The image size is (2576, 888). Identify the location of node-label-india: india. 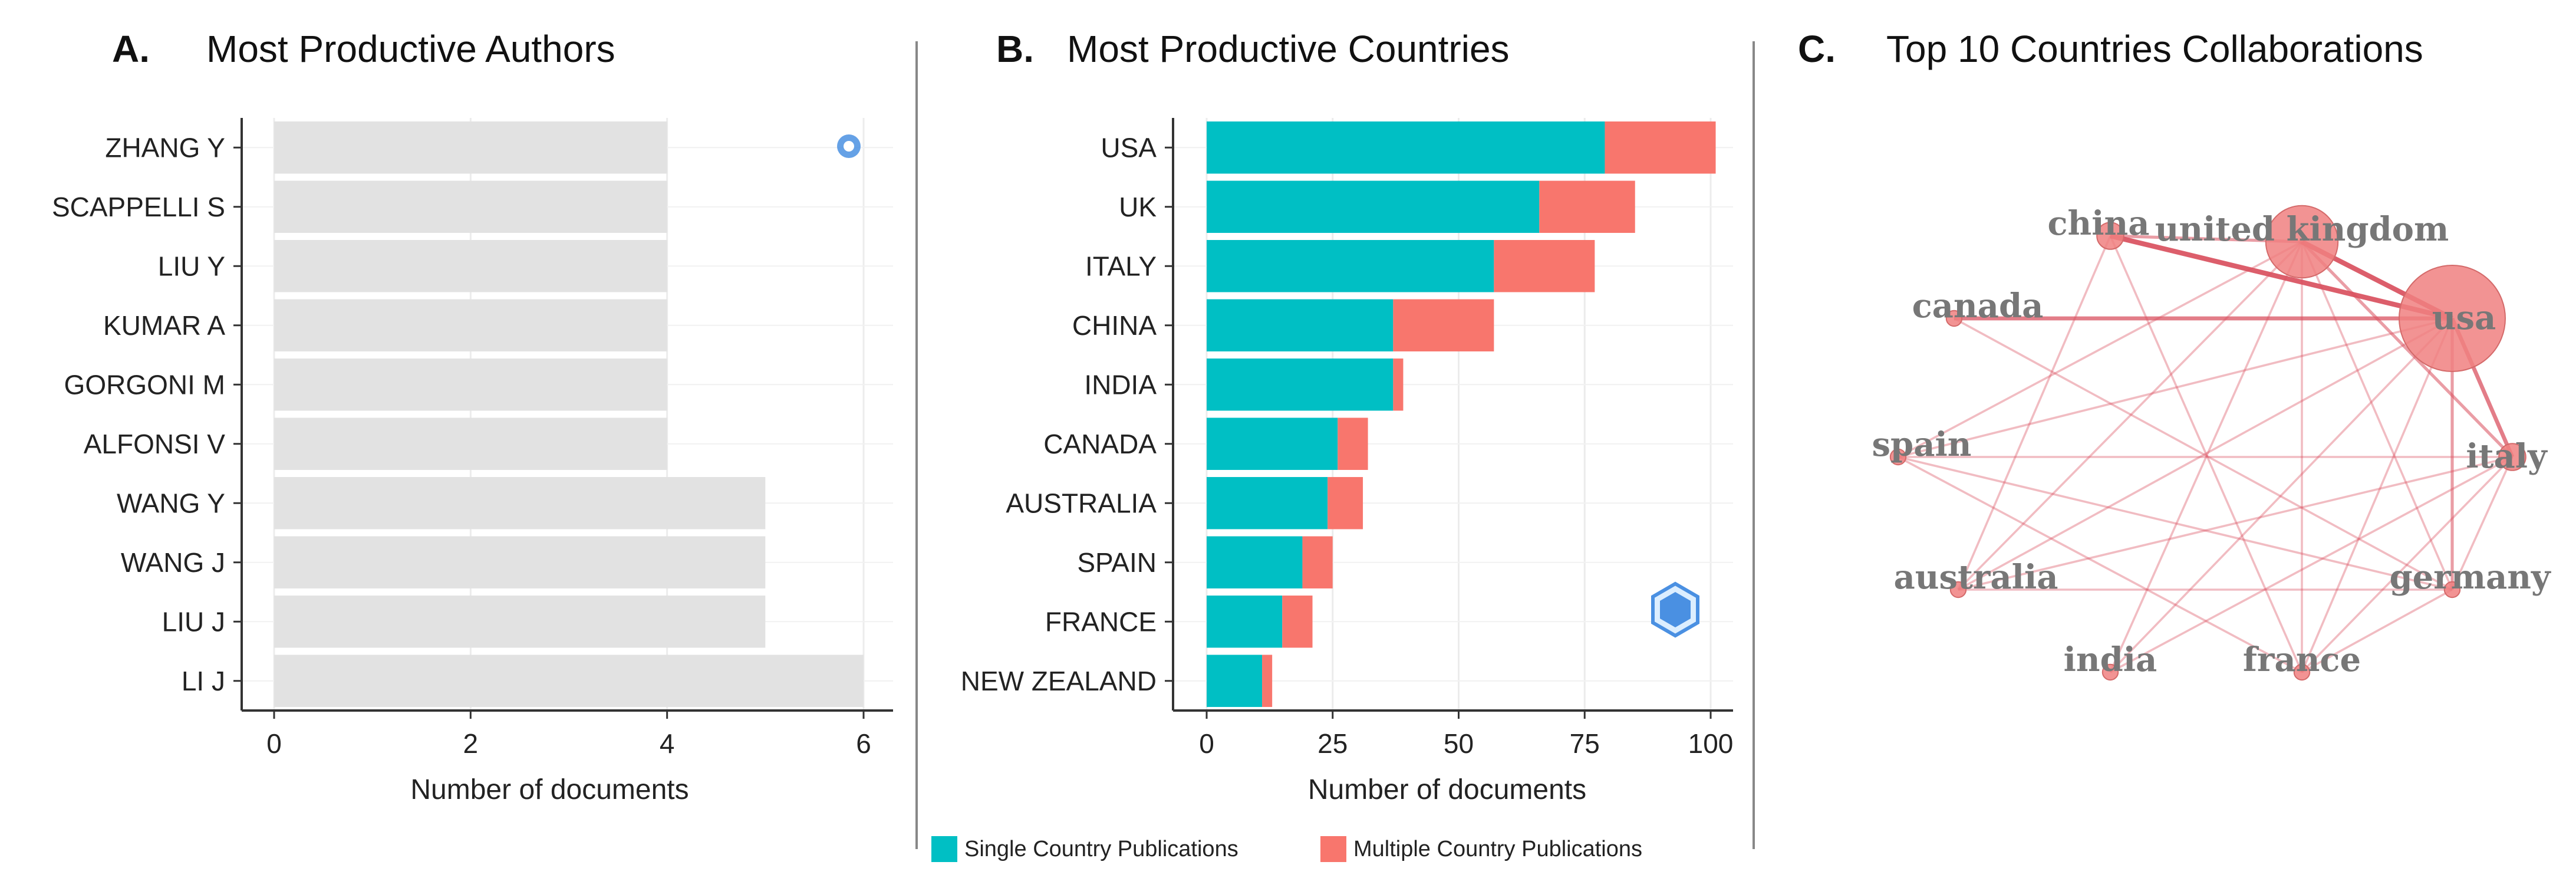
(2110, 660).